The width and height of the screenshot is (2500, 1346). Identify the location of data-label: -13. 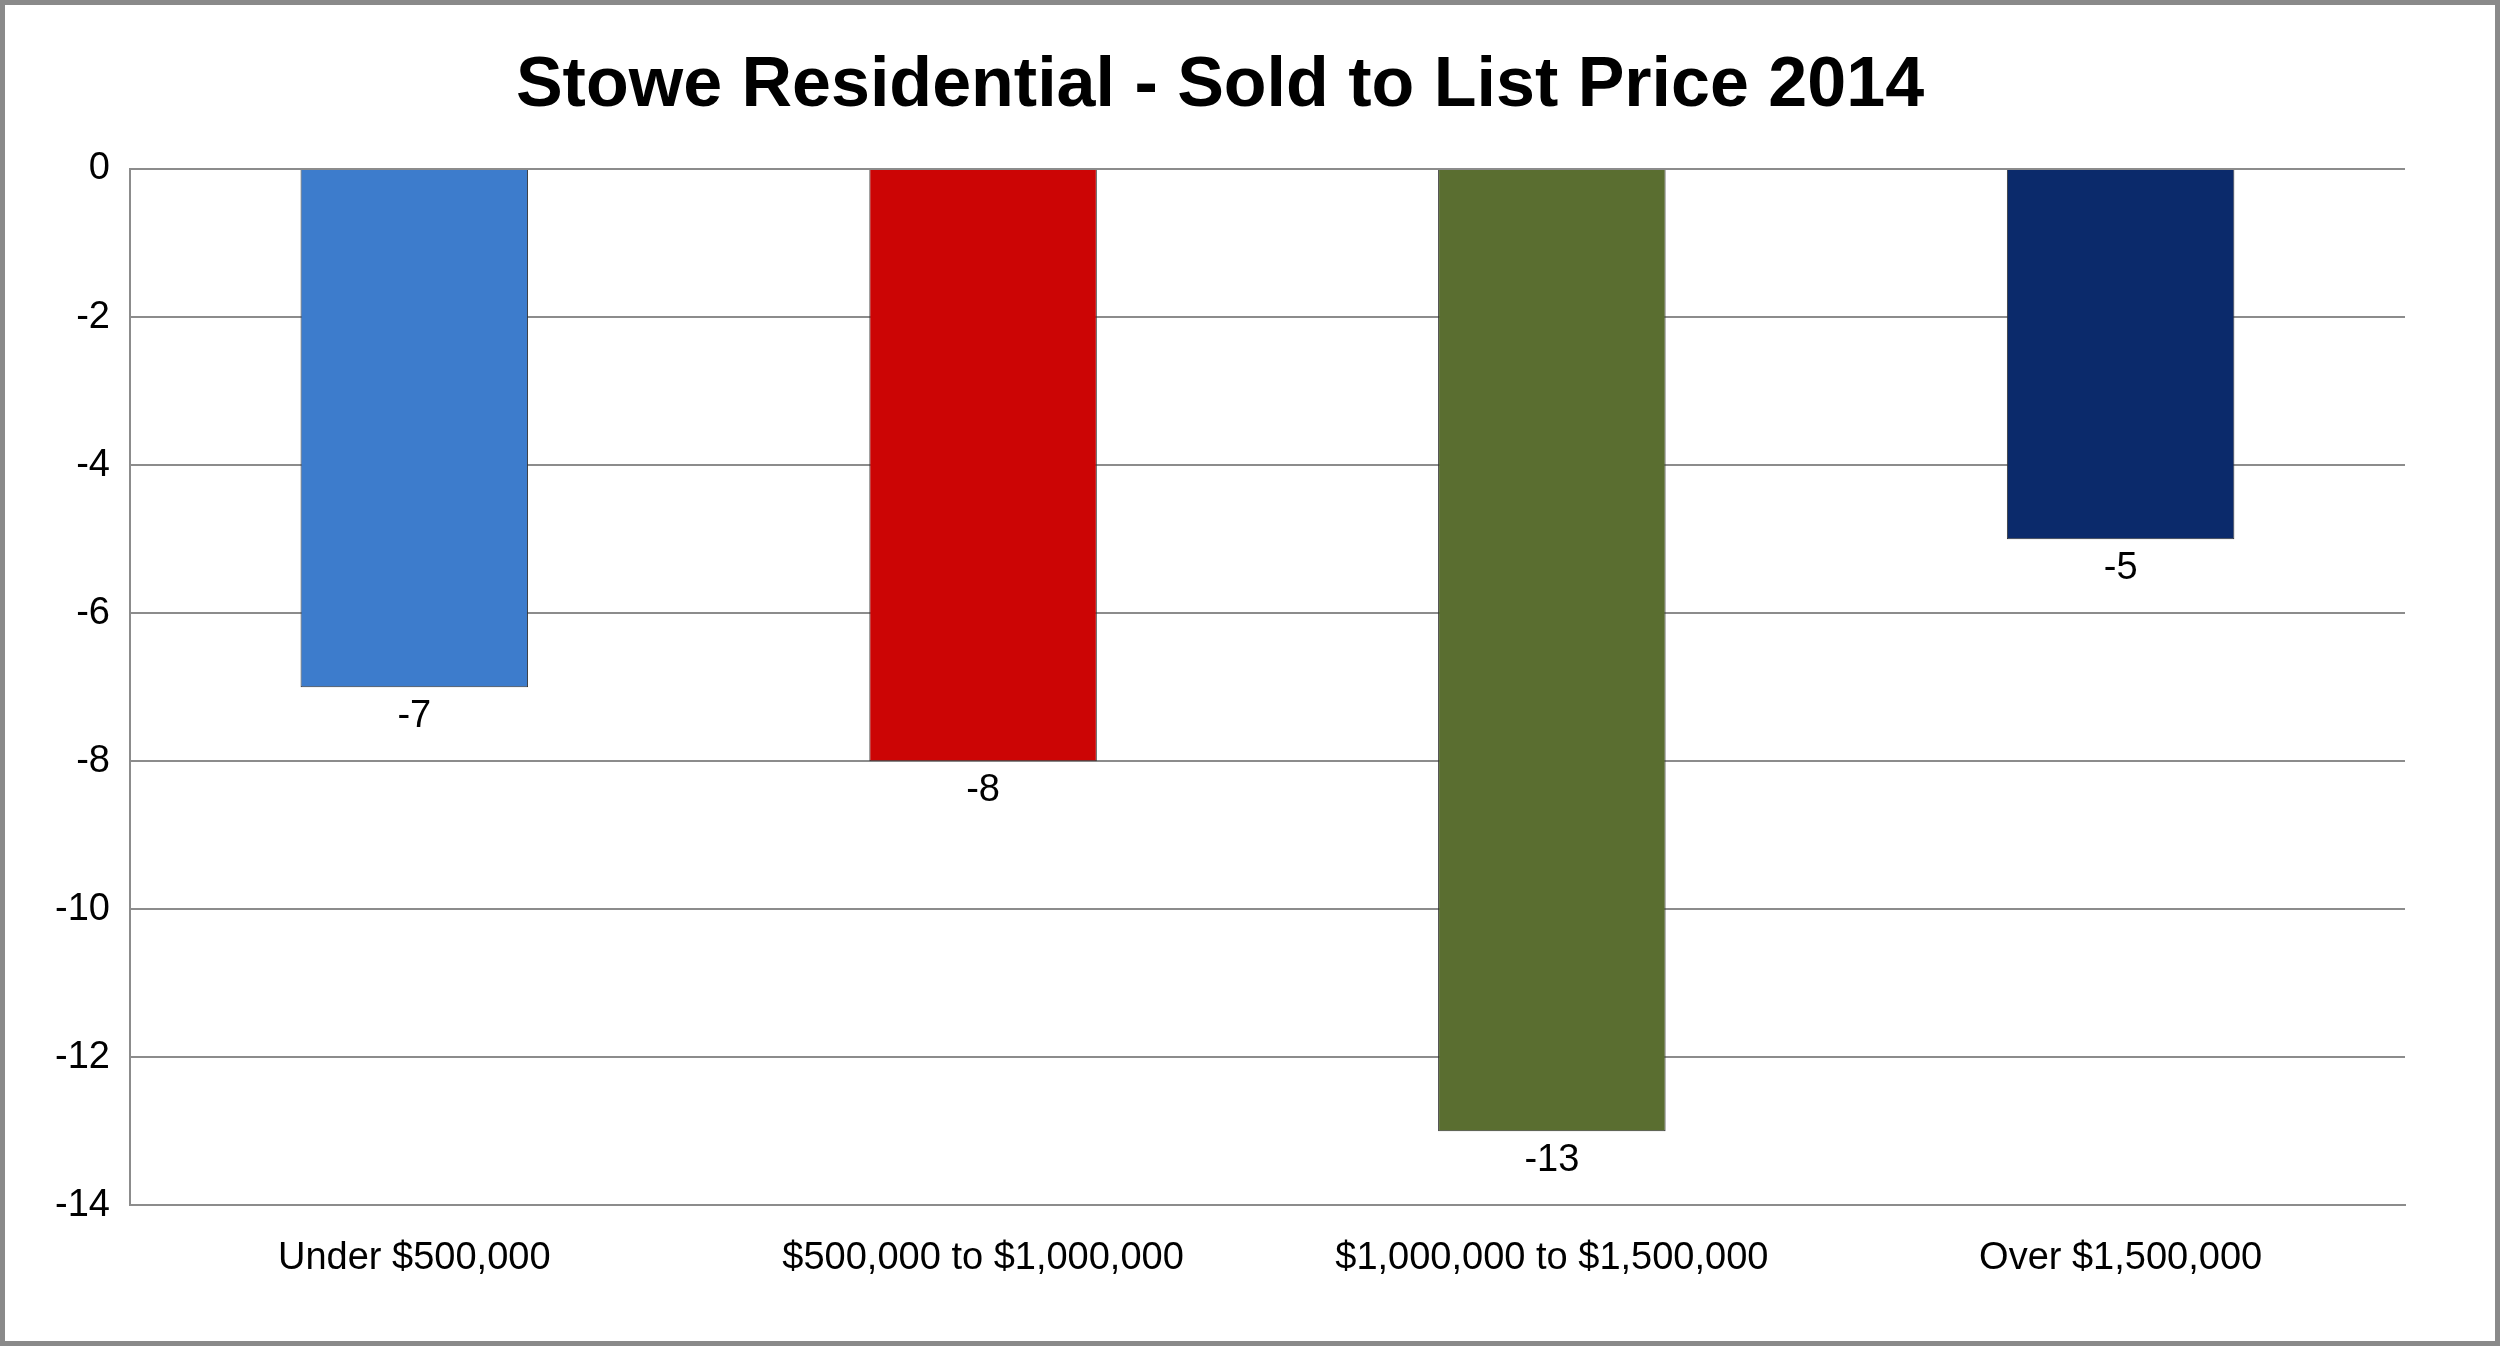
(1552, 1157).